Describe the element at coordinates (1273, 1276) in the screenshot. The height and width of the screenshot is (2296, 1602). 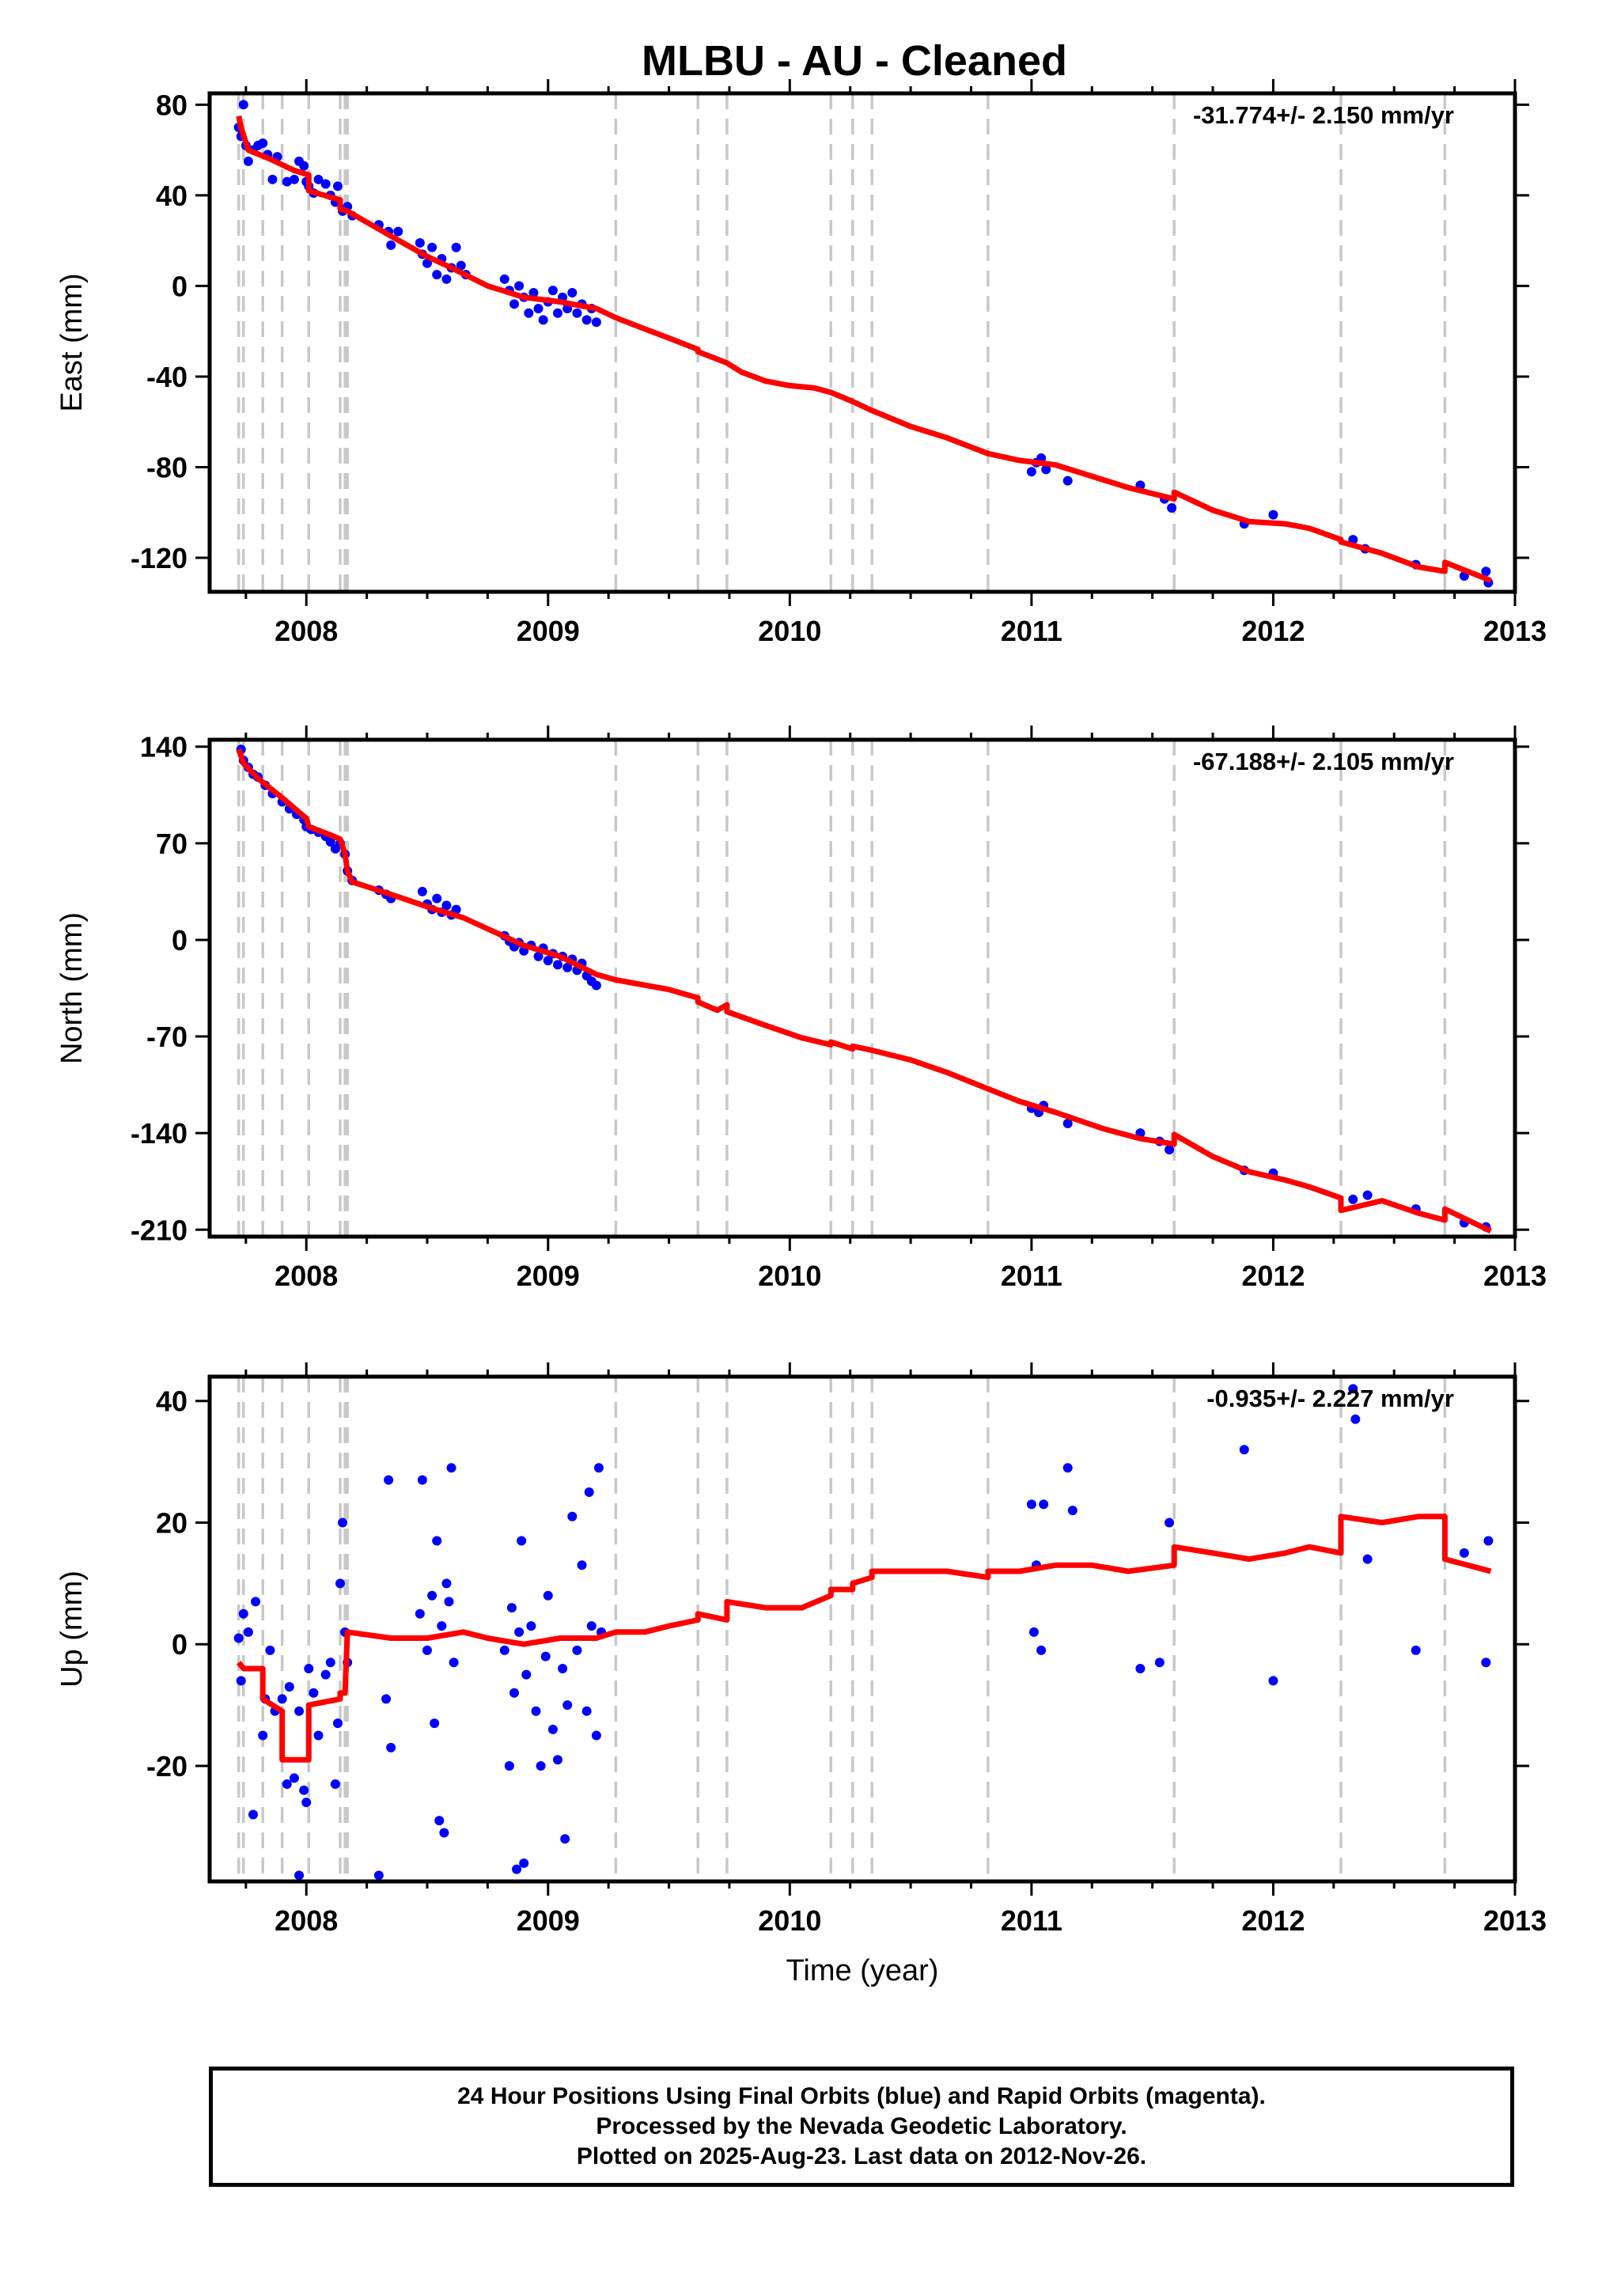
I see `x-tick-label-2012: 2012` at that location.